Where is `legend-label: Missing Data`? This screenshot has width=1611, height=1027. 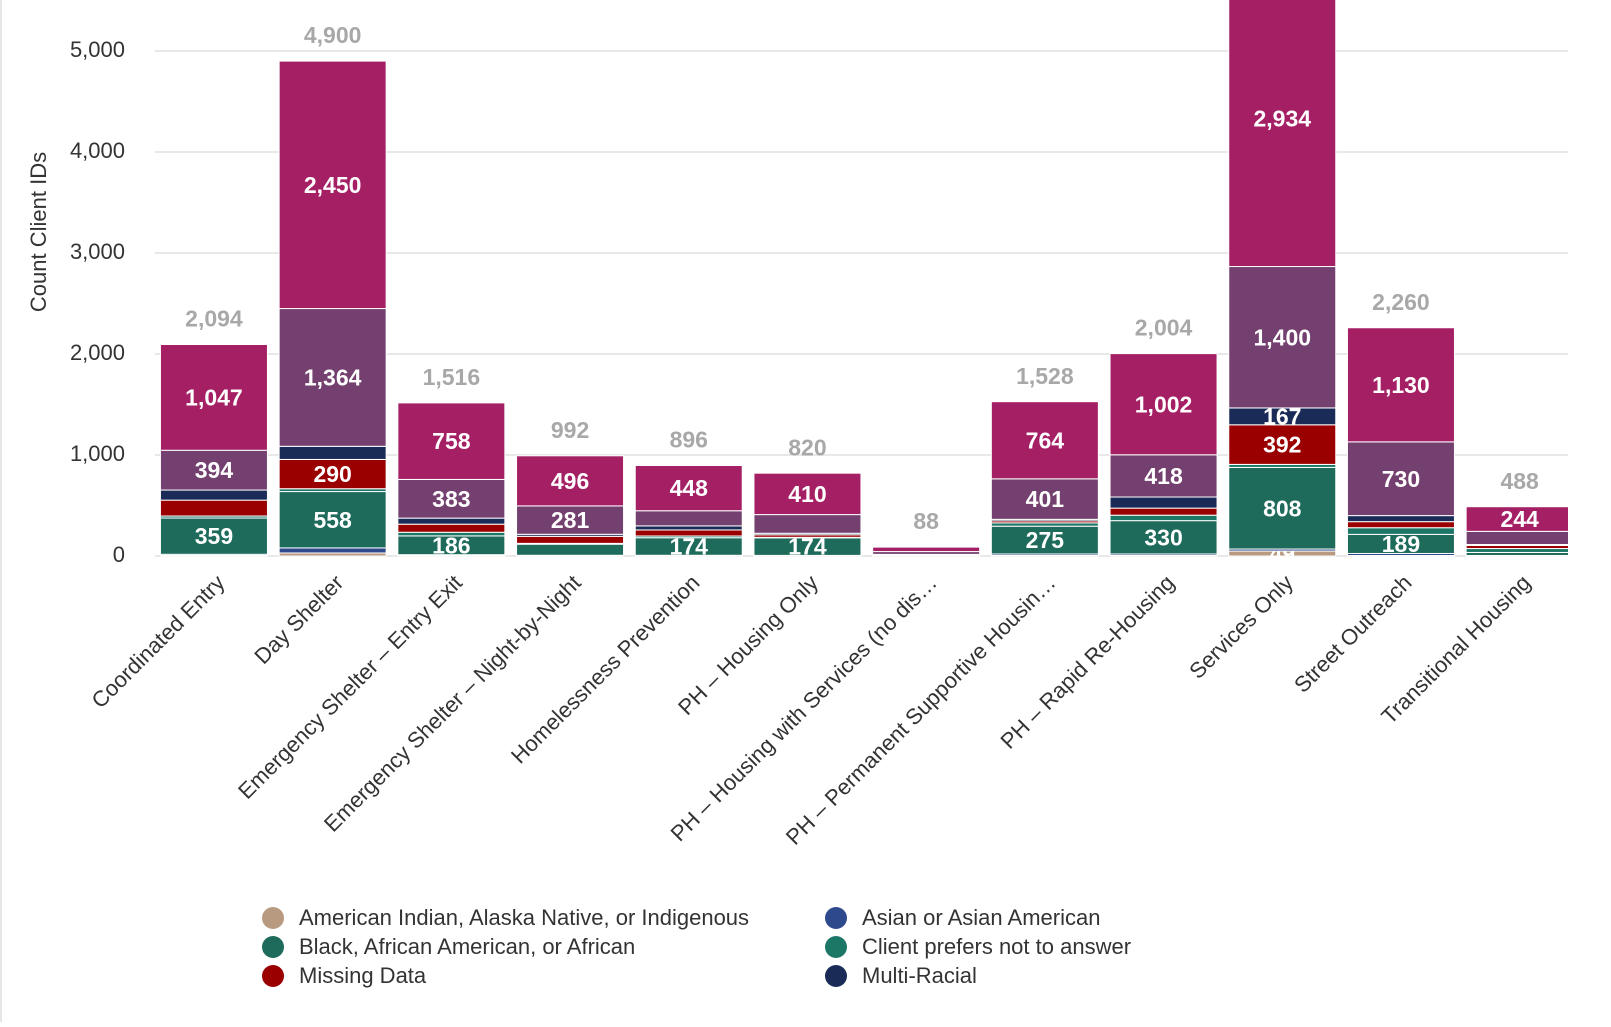 legend-label: Missing Data is located at coordinates (363, 975).